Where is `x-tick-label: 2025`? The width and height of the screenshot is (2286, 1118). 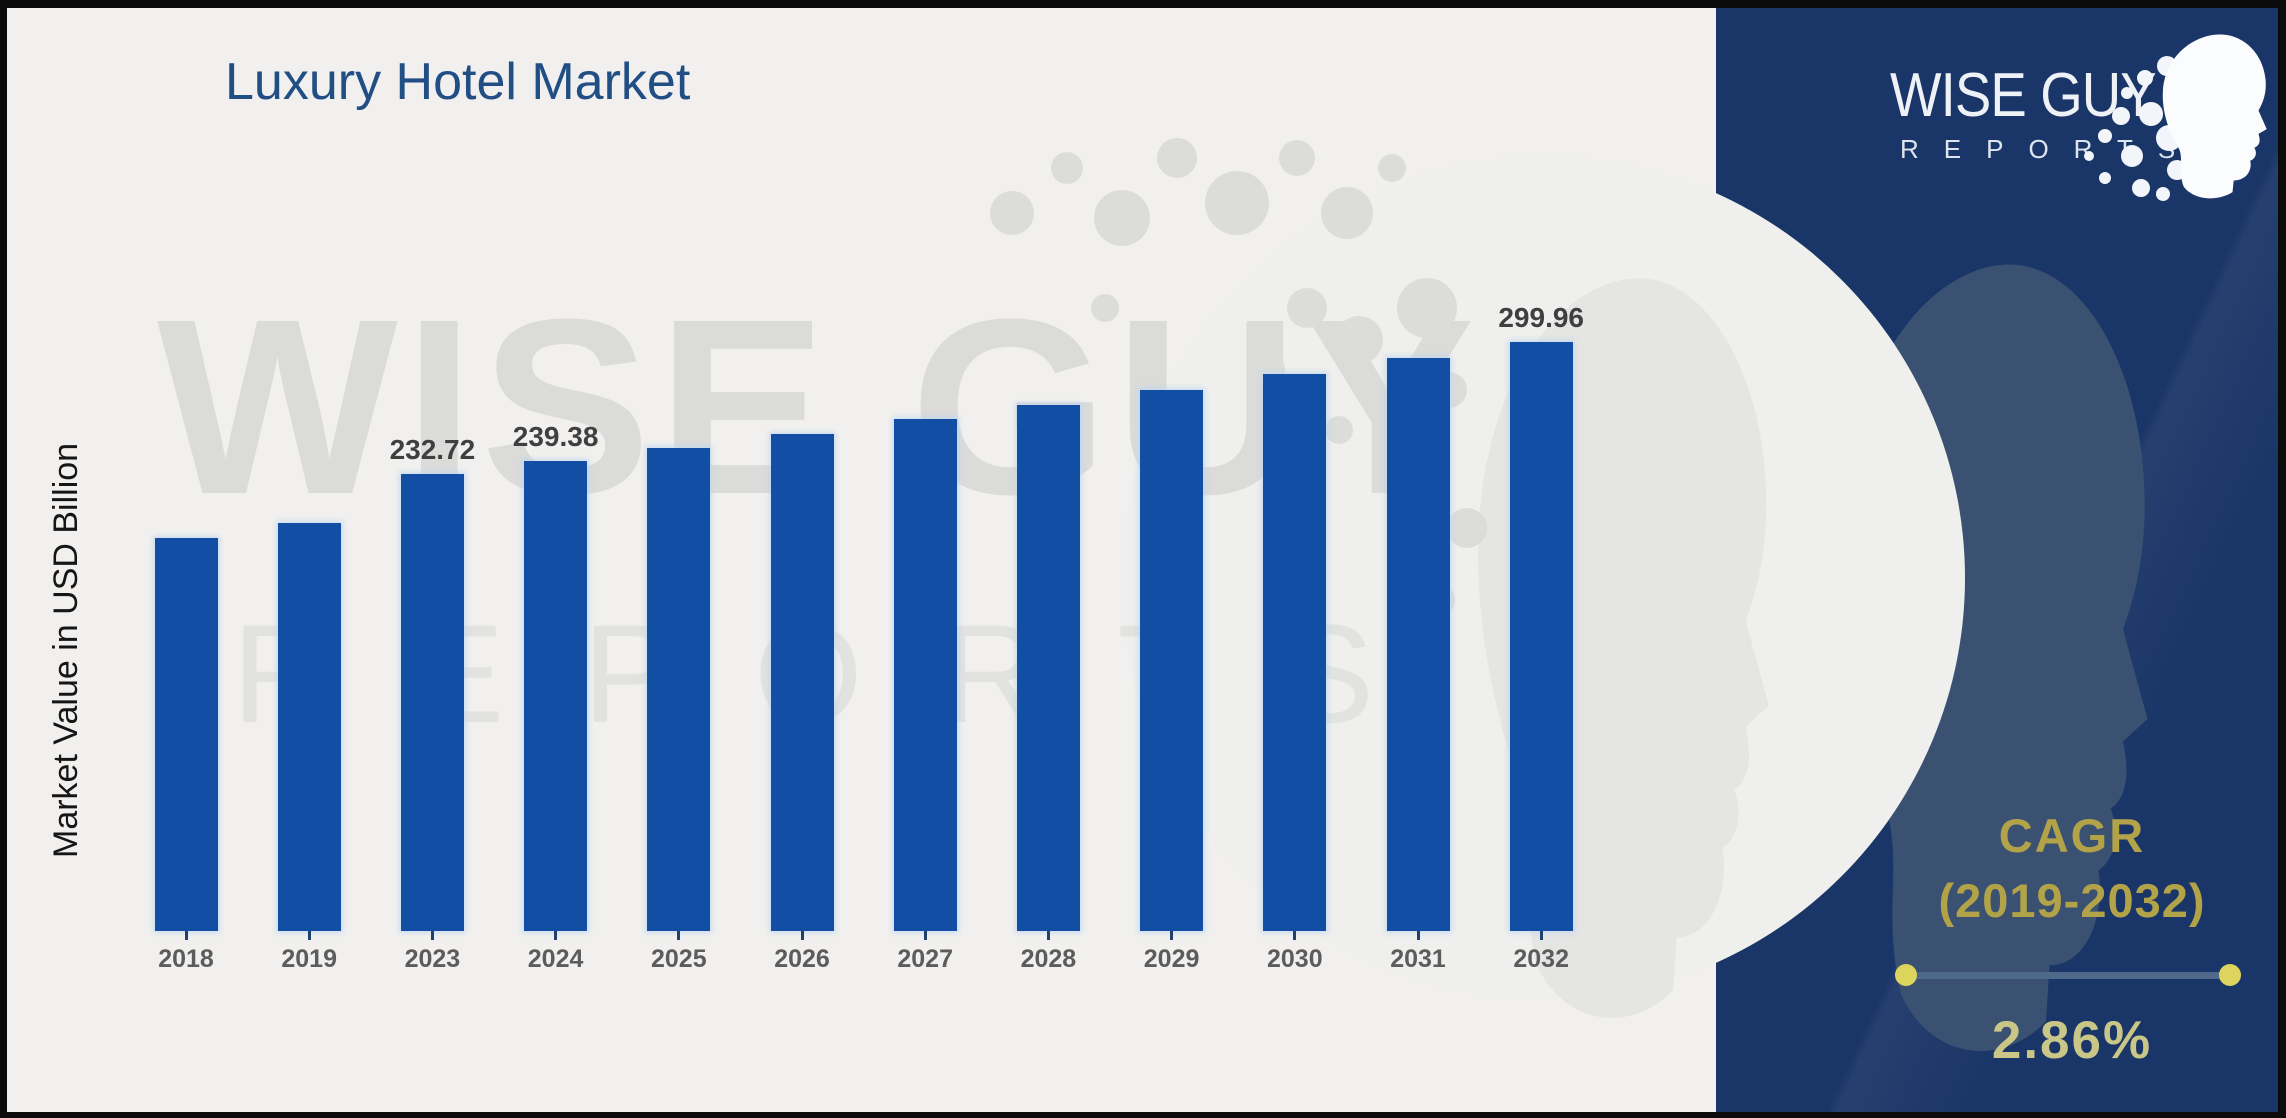 x-tick-label: 2025 is located at coordinates (678, 959).